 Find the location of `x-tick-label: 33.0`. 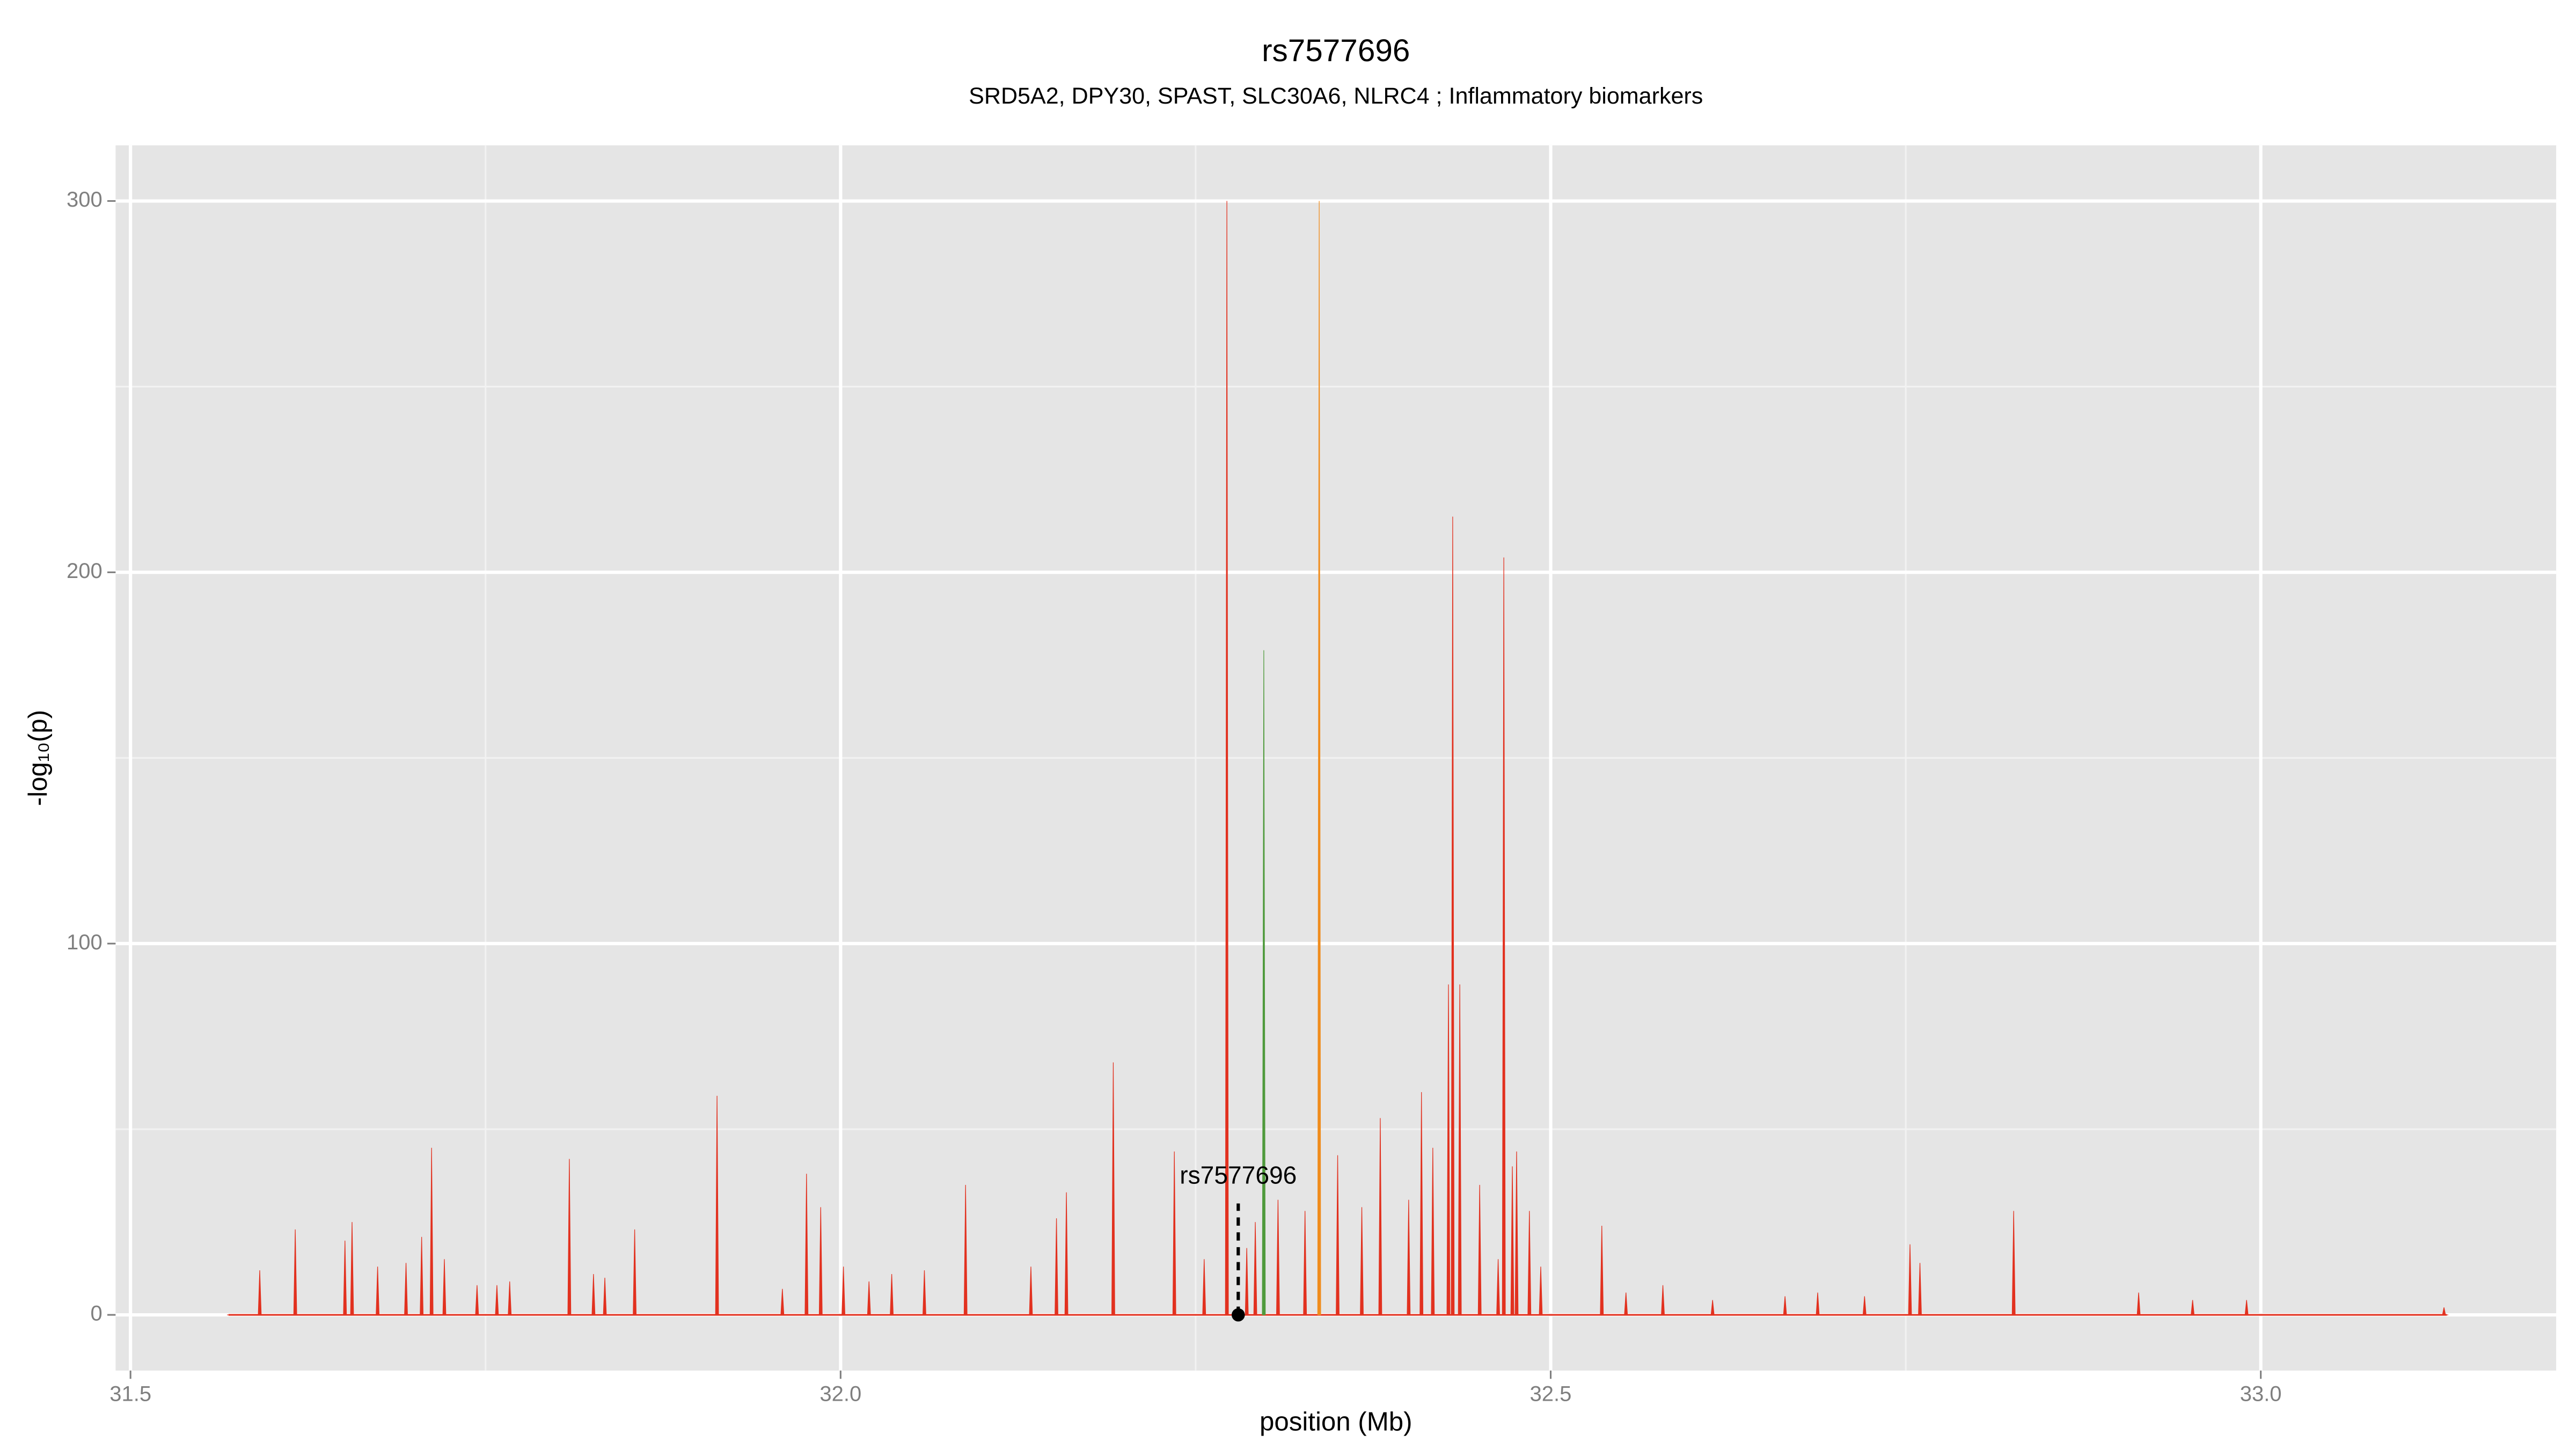

x-tick-label: 33.0 is located at coordinates (2261, 1394).